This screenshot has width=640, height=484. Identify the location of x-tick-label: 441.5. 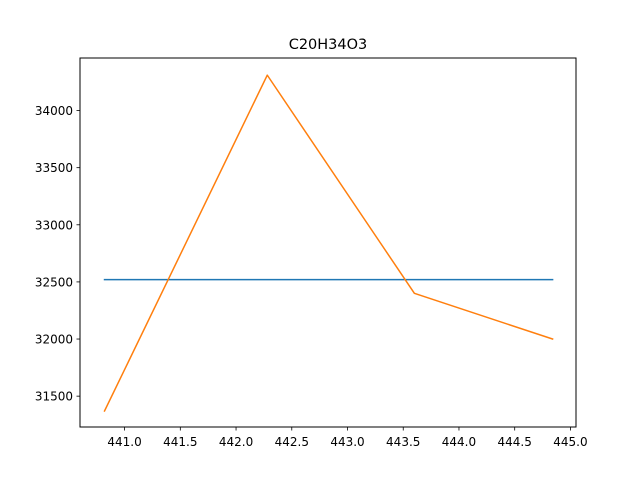
(180, 442).